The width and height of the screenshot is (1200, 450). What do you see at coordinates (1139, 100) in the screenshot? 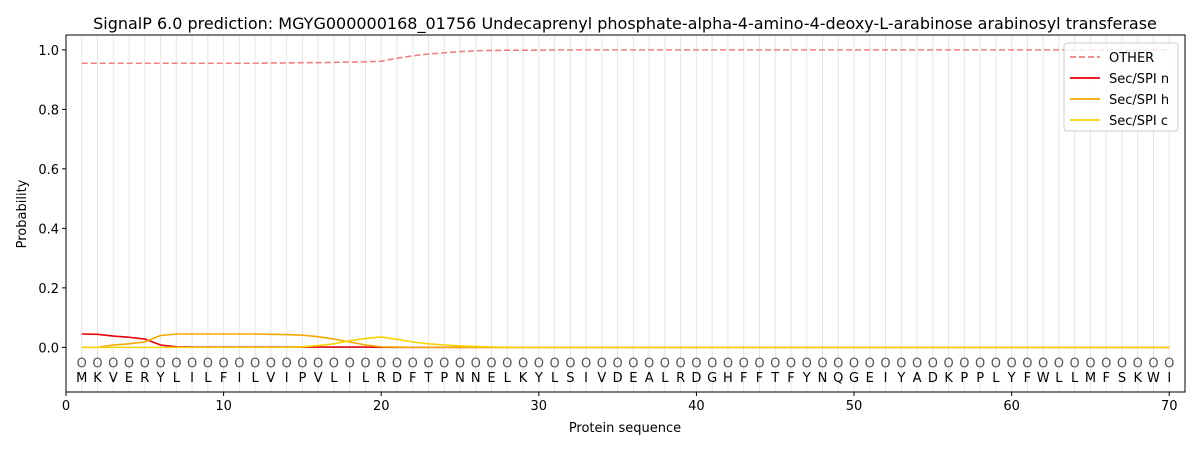
I see `legend-label: Sec/SPI h` at bounding box center [1139, 100].